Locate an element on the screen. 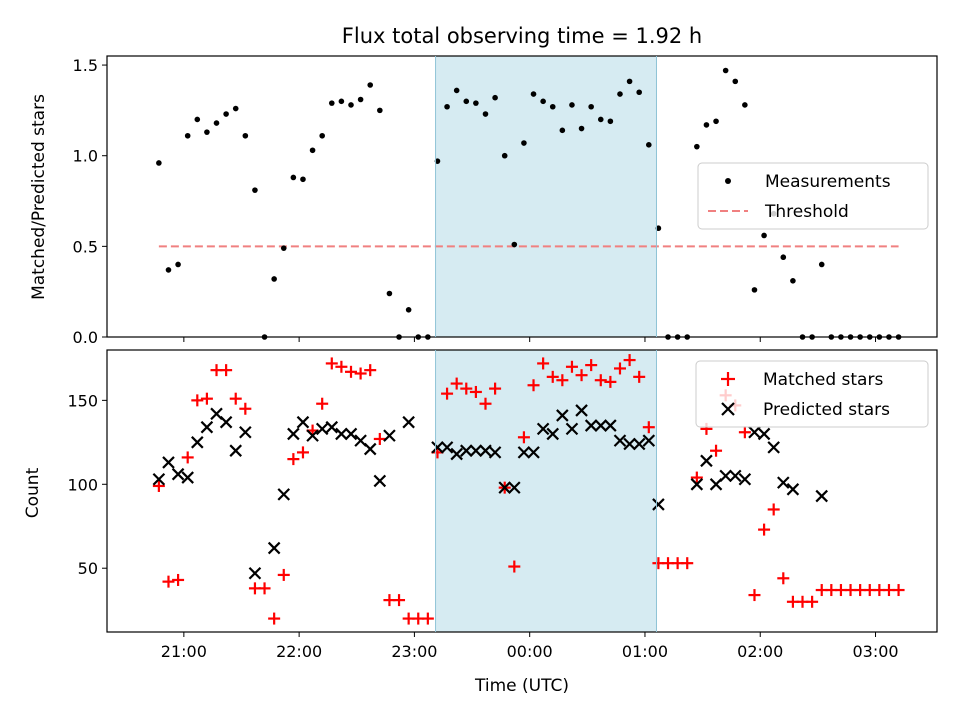 This screenshot has width=960, height=720. y-tick-label: 1.0 is located at coordinates (85, 156).